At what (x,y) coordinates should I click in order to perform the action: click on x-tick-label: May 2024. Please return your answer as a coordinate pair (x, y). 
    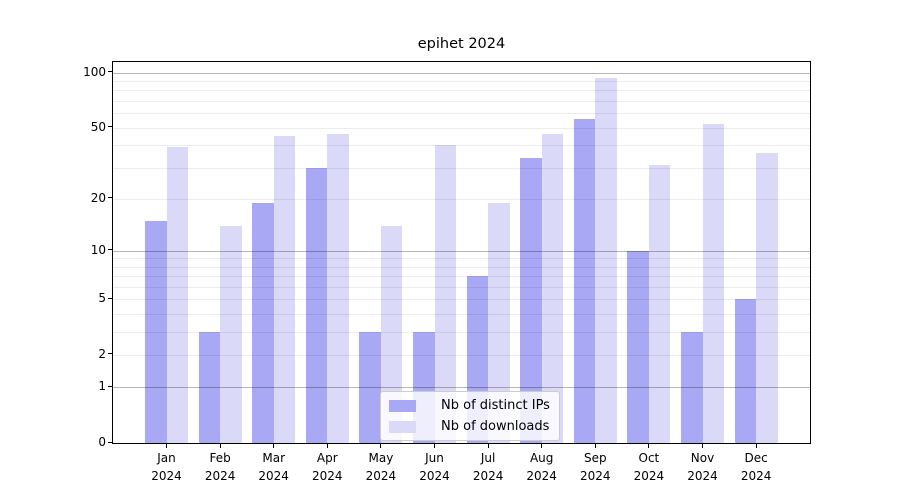
    Looking at the image, I should click on (381, 467).